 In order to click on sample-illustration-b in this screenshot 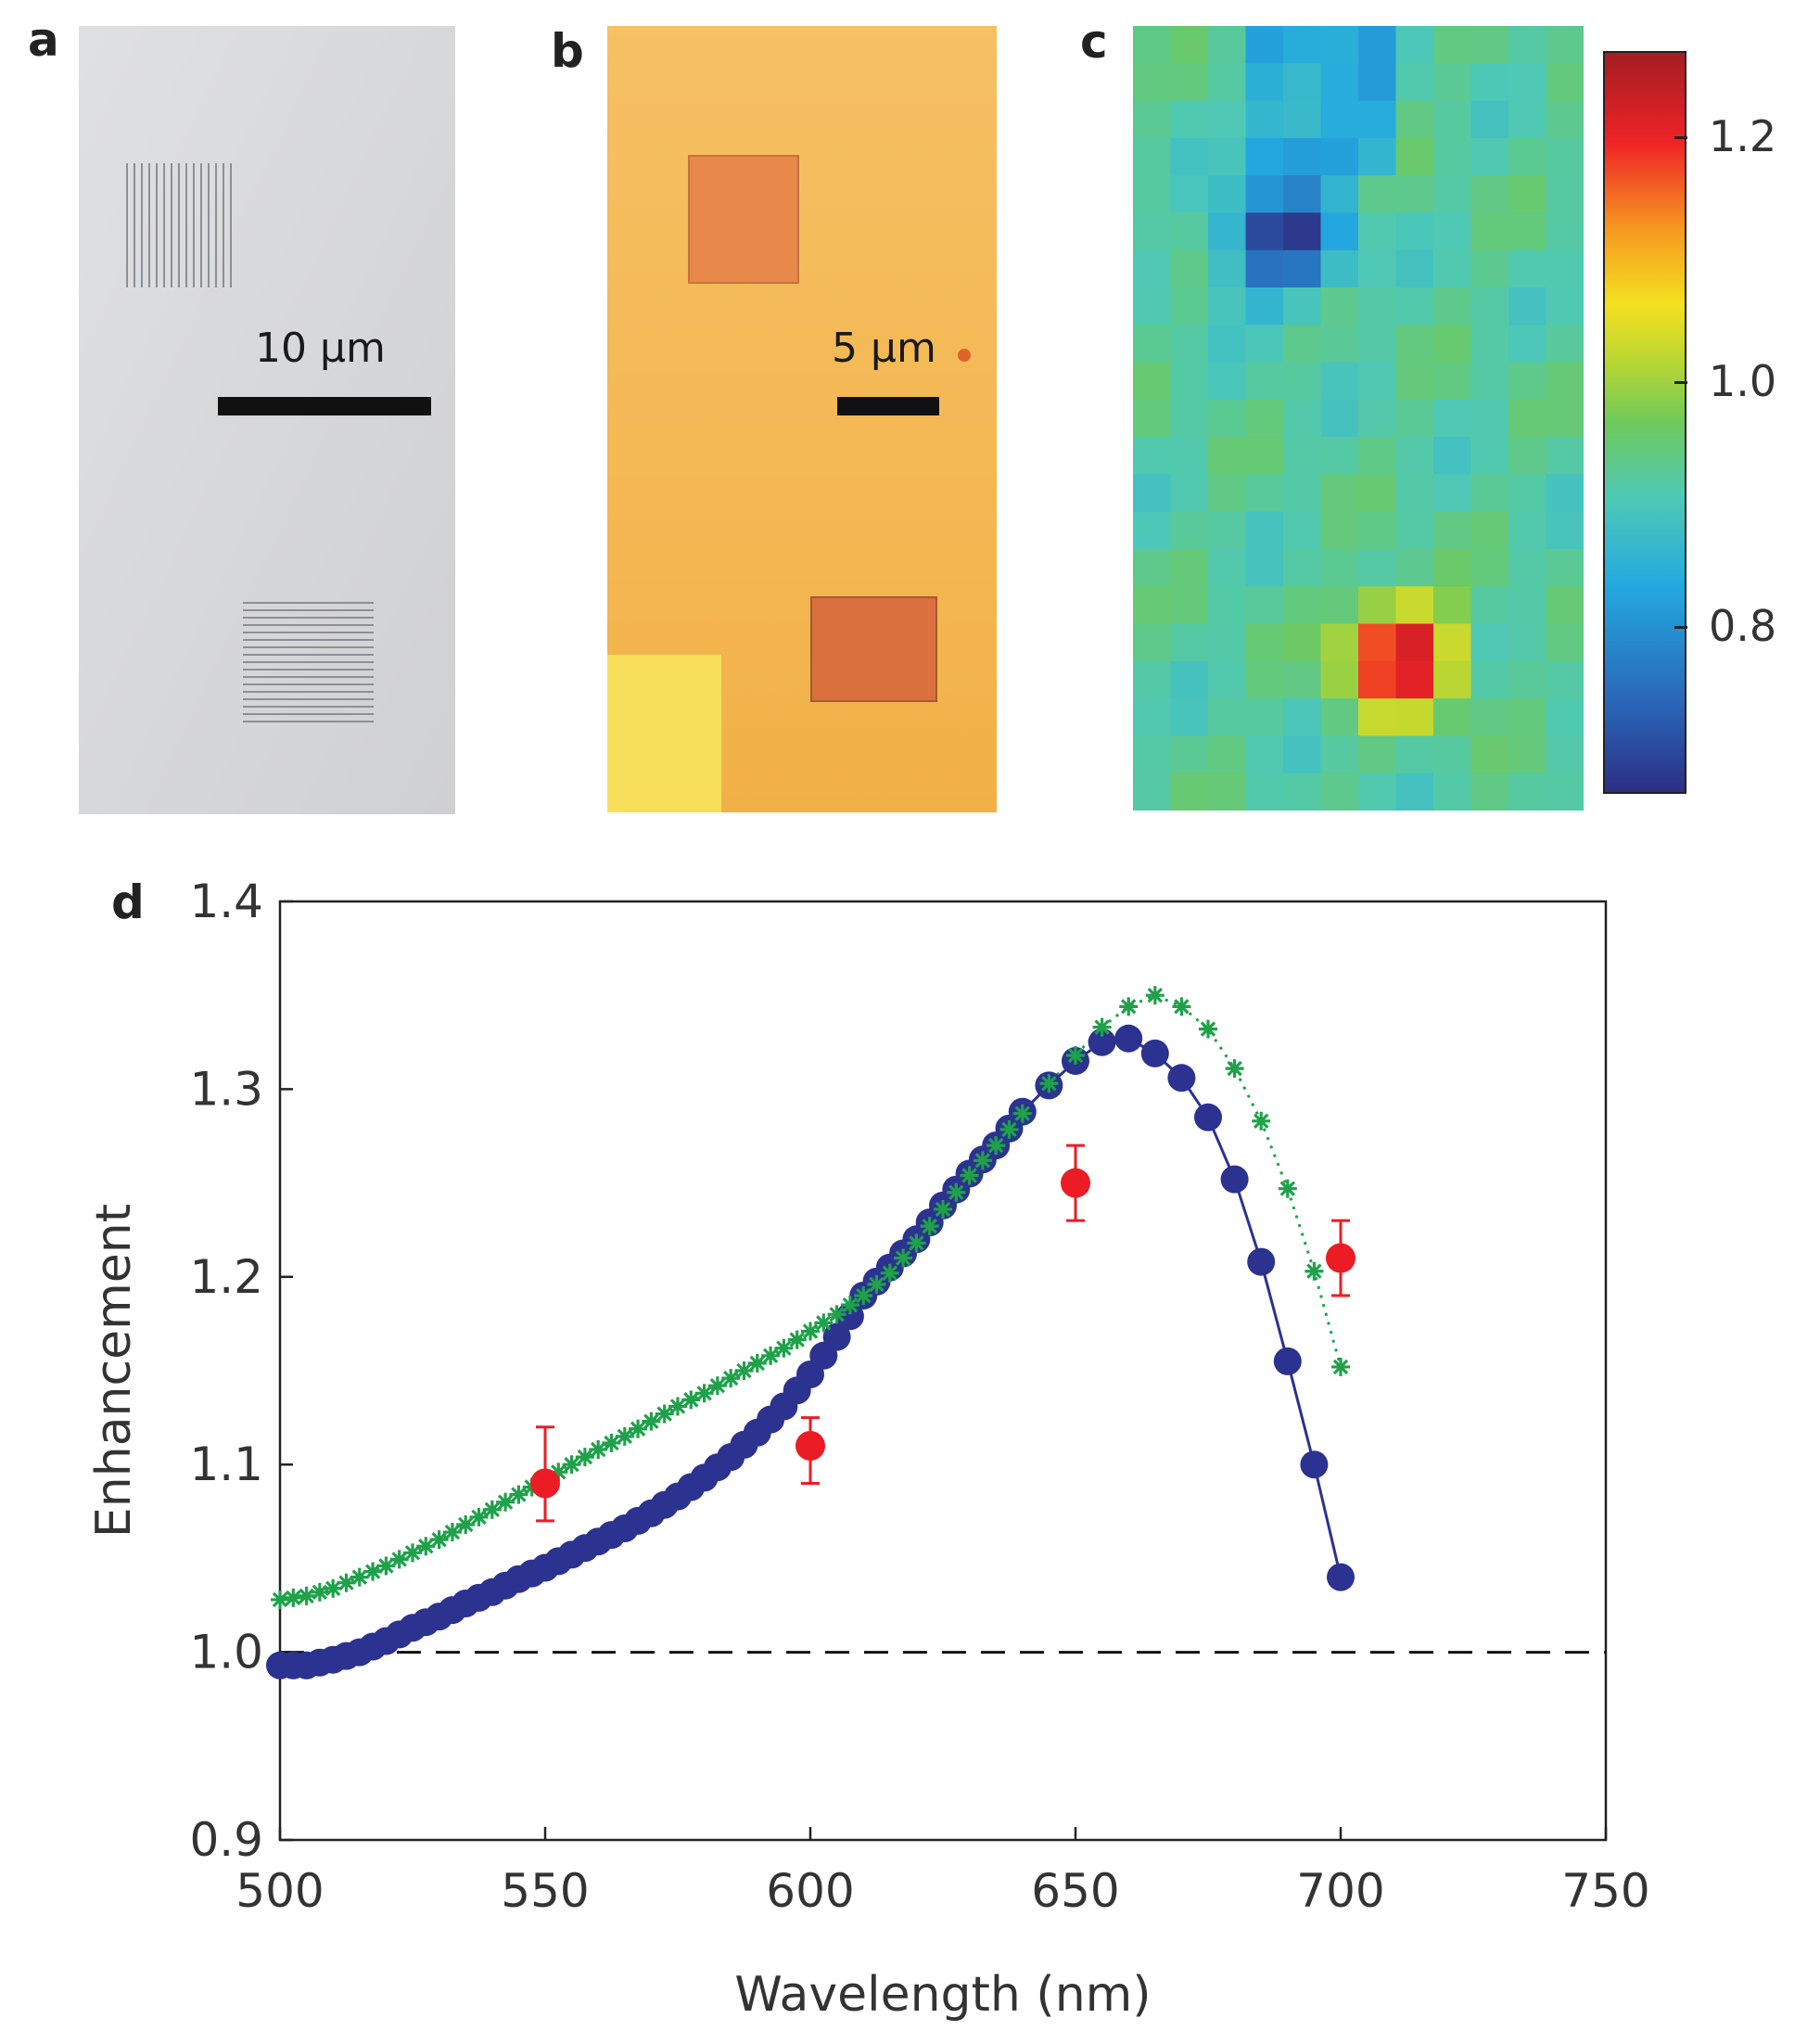, I will do `click(802, 419)`.